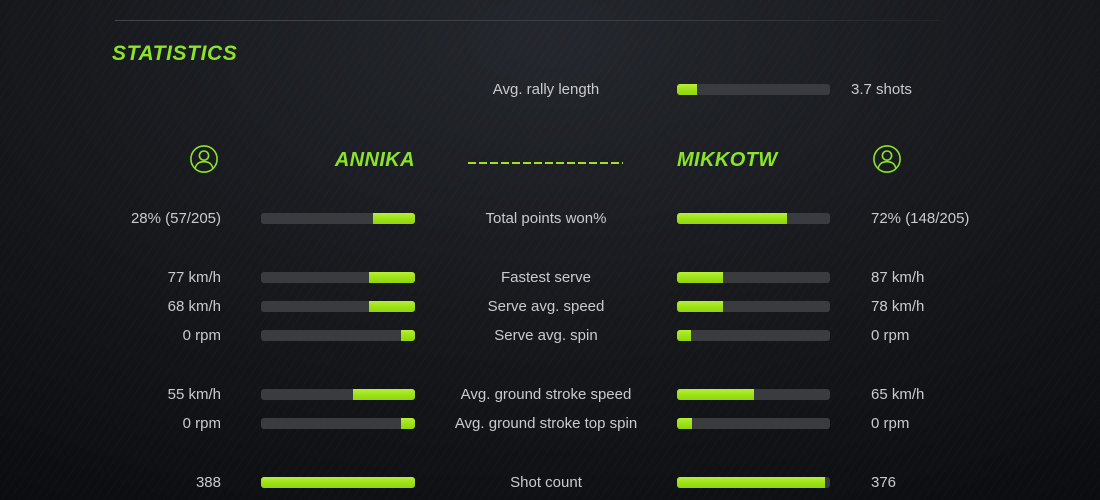  Describe the element at coordinates (194, 306) in the screenshot. I see `left-player-value: 68 km/h` at that location.